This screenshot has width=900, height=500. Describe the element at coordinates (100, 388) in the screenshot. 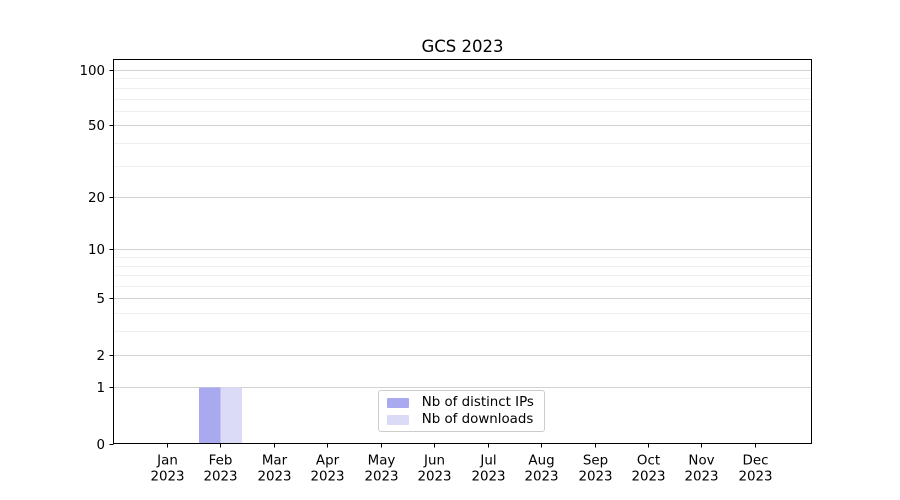

I see `y-tick-label: 1` at that location.